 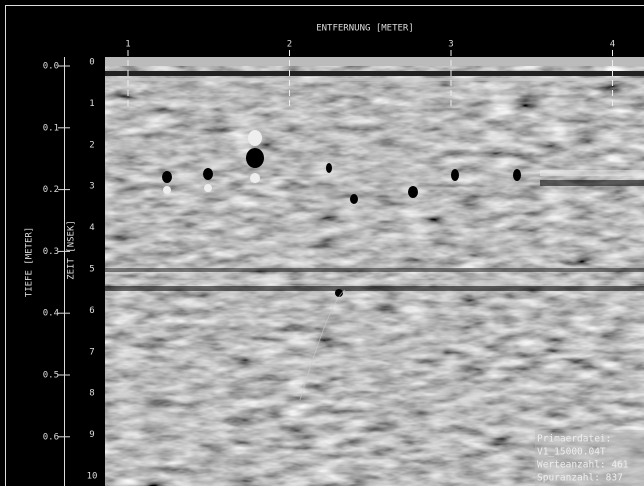 I want to click on time-tick-label: 0, so click(x=91, y=63).